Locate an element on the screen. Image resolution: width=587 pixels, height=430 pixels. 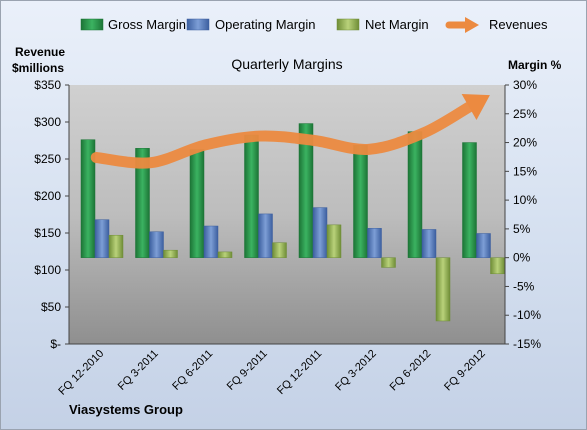
legend-item-net-margin: Net Margin is located at coordinates (382, 24).